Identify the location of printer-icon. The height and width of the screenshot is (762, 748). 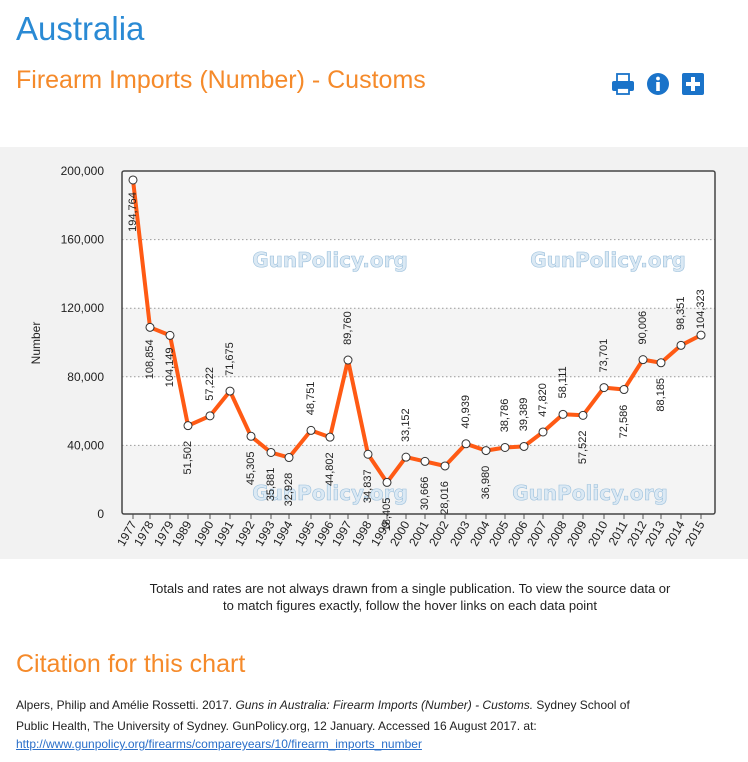
(623, 84).